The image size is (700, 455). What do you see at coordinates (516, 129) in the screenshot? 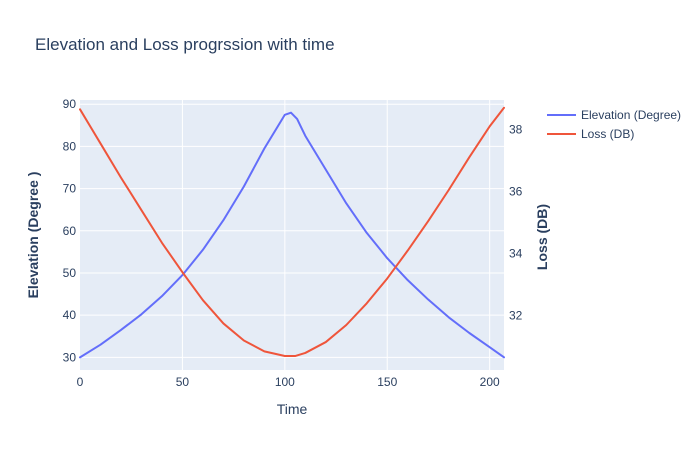
I see `y2-tick-label: 38` at bounding box center [516, 129].